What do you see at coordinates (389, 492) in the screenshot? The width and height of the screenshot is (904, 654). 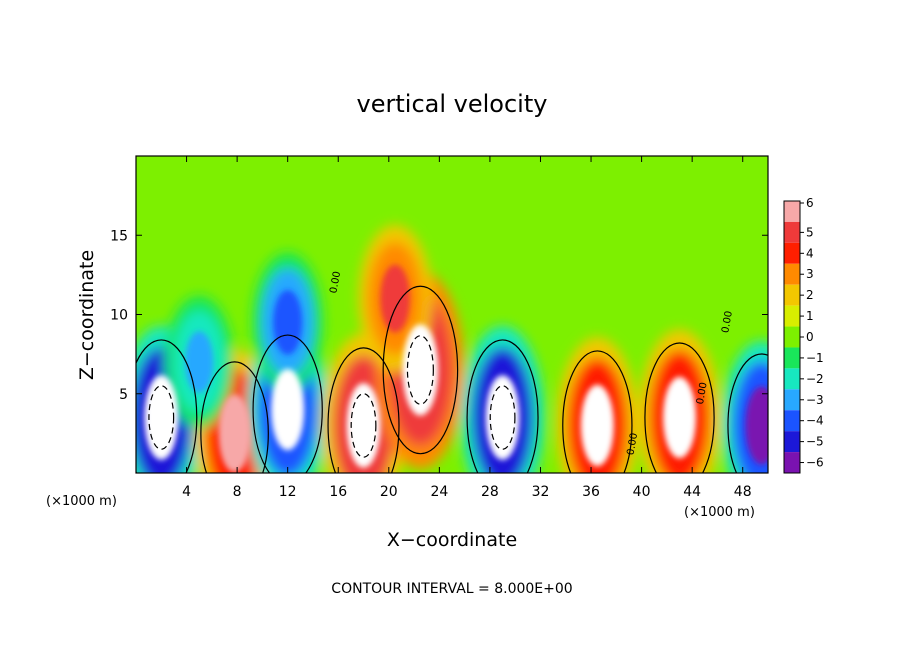 I see `x-tick-label: 20` at bounding box center [389, 492].